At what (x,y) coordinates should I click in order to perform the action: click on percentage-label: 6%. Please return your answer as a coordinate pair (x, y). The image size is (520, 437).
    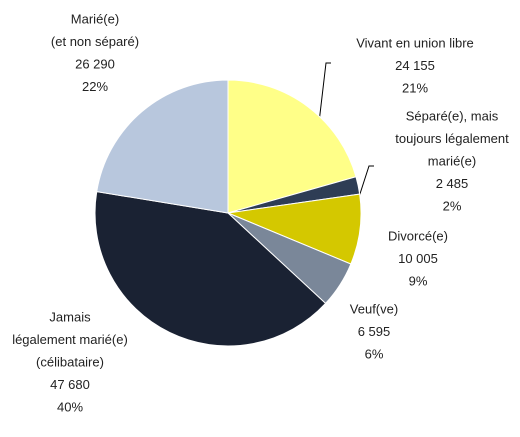
    Looking at the image, I should click on (374, 353).